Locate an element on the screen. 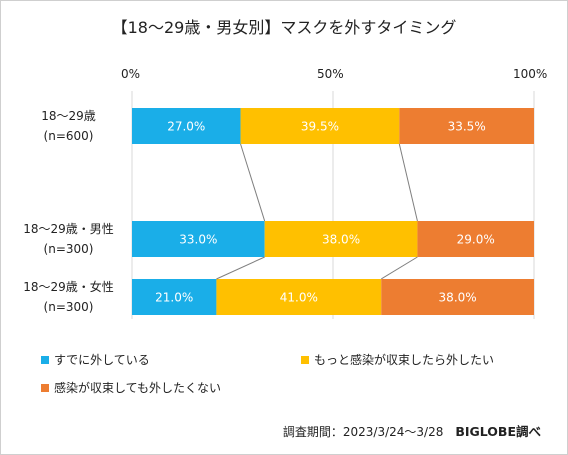 The height and width of the screenshot is (455, 568). legend-item-already: すでに外している is located at coordinates (95, 359).